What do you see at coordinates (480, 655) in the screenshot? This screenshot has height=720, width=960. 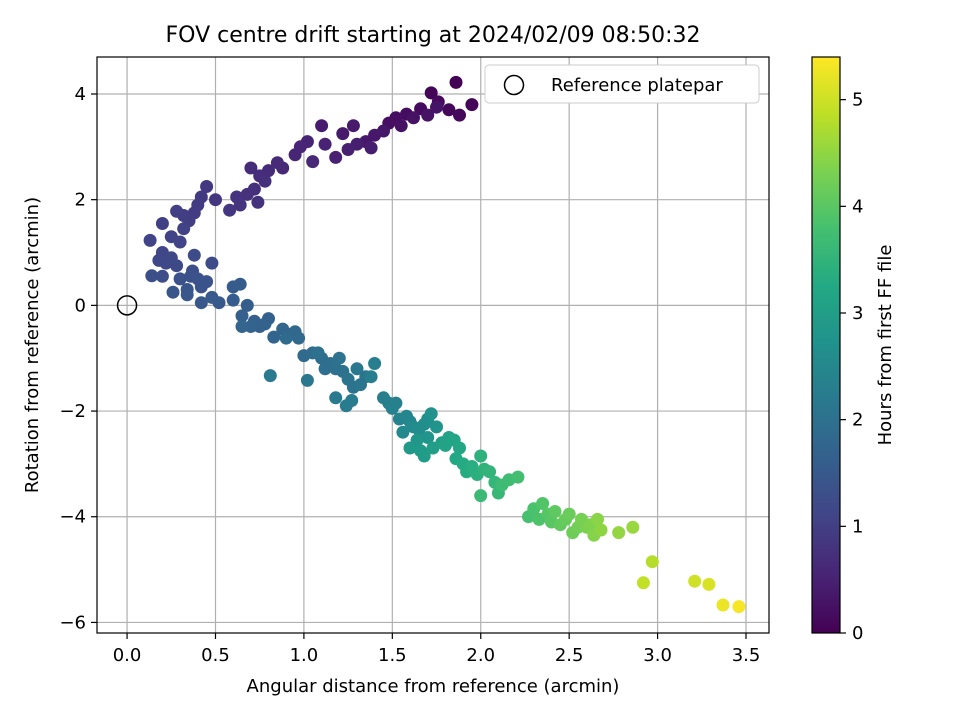 I see `x-tick-label: 2.0` at bounding box center [480, 655].